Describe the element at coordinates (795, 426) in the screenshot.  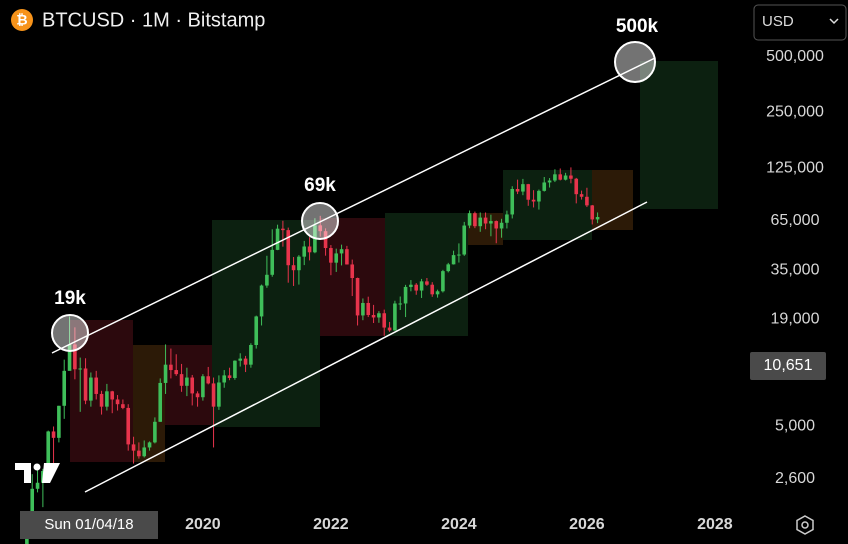
I see `y-tick-label: 5,000` at that location.